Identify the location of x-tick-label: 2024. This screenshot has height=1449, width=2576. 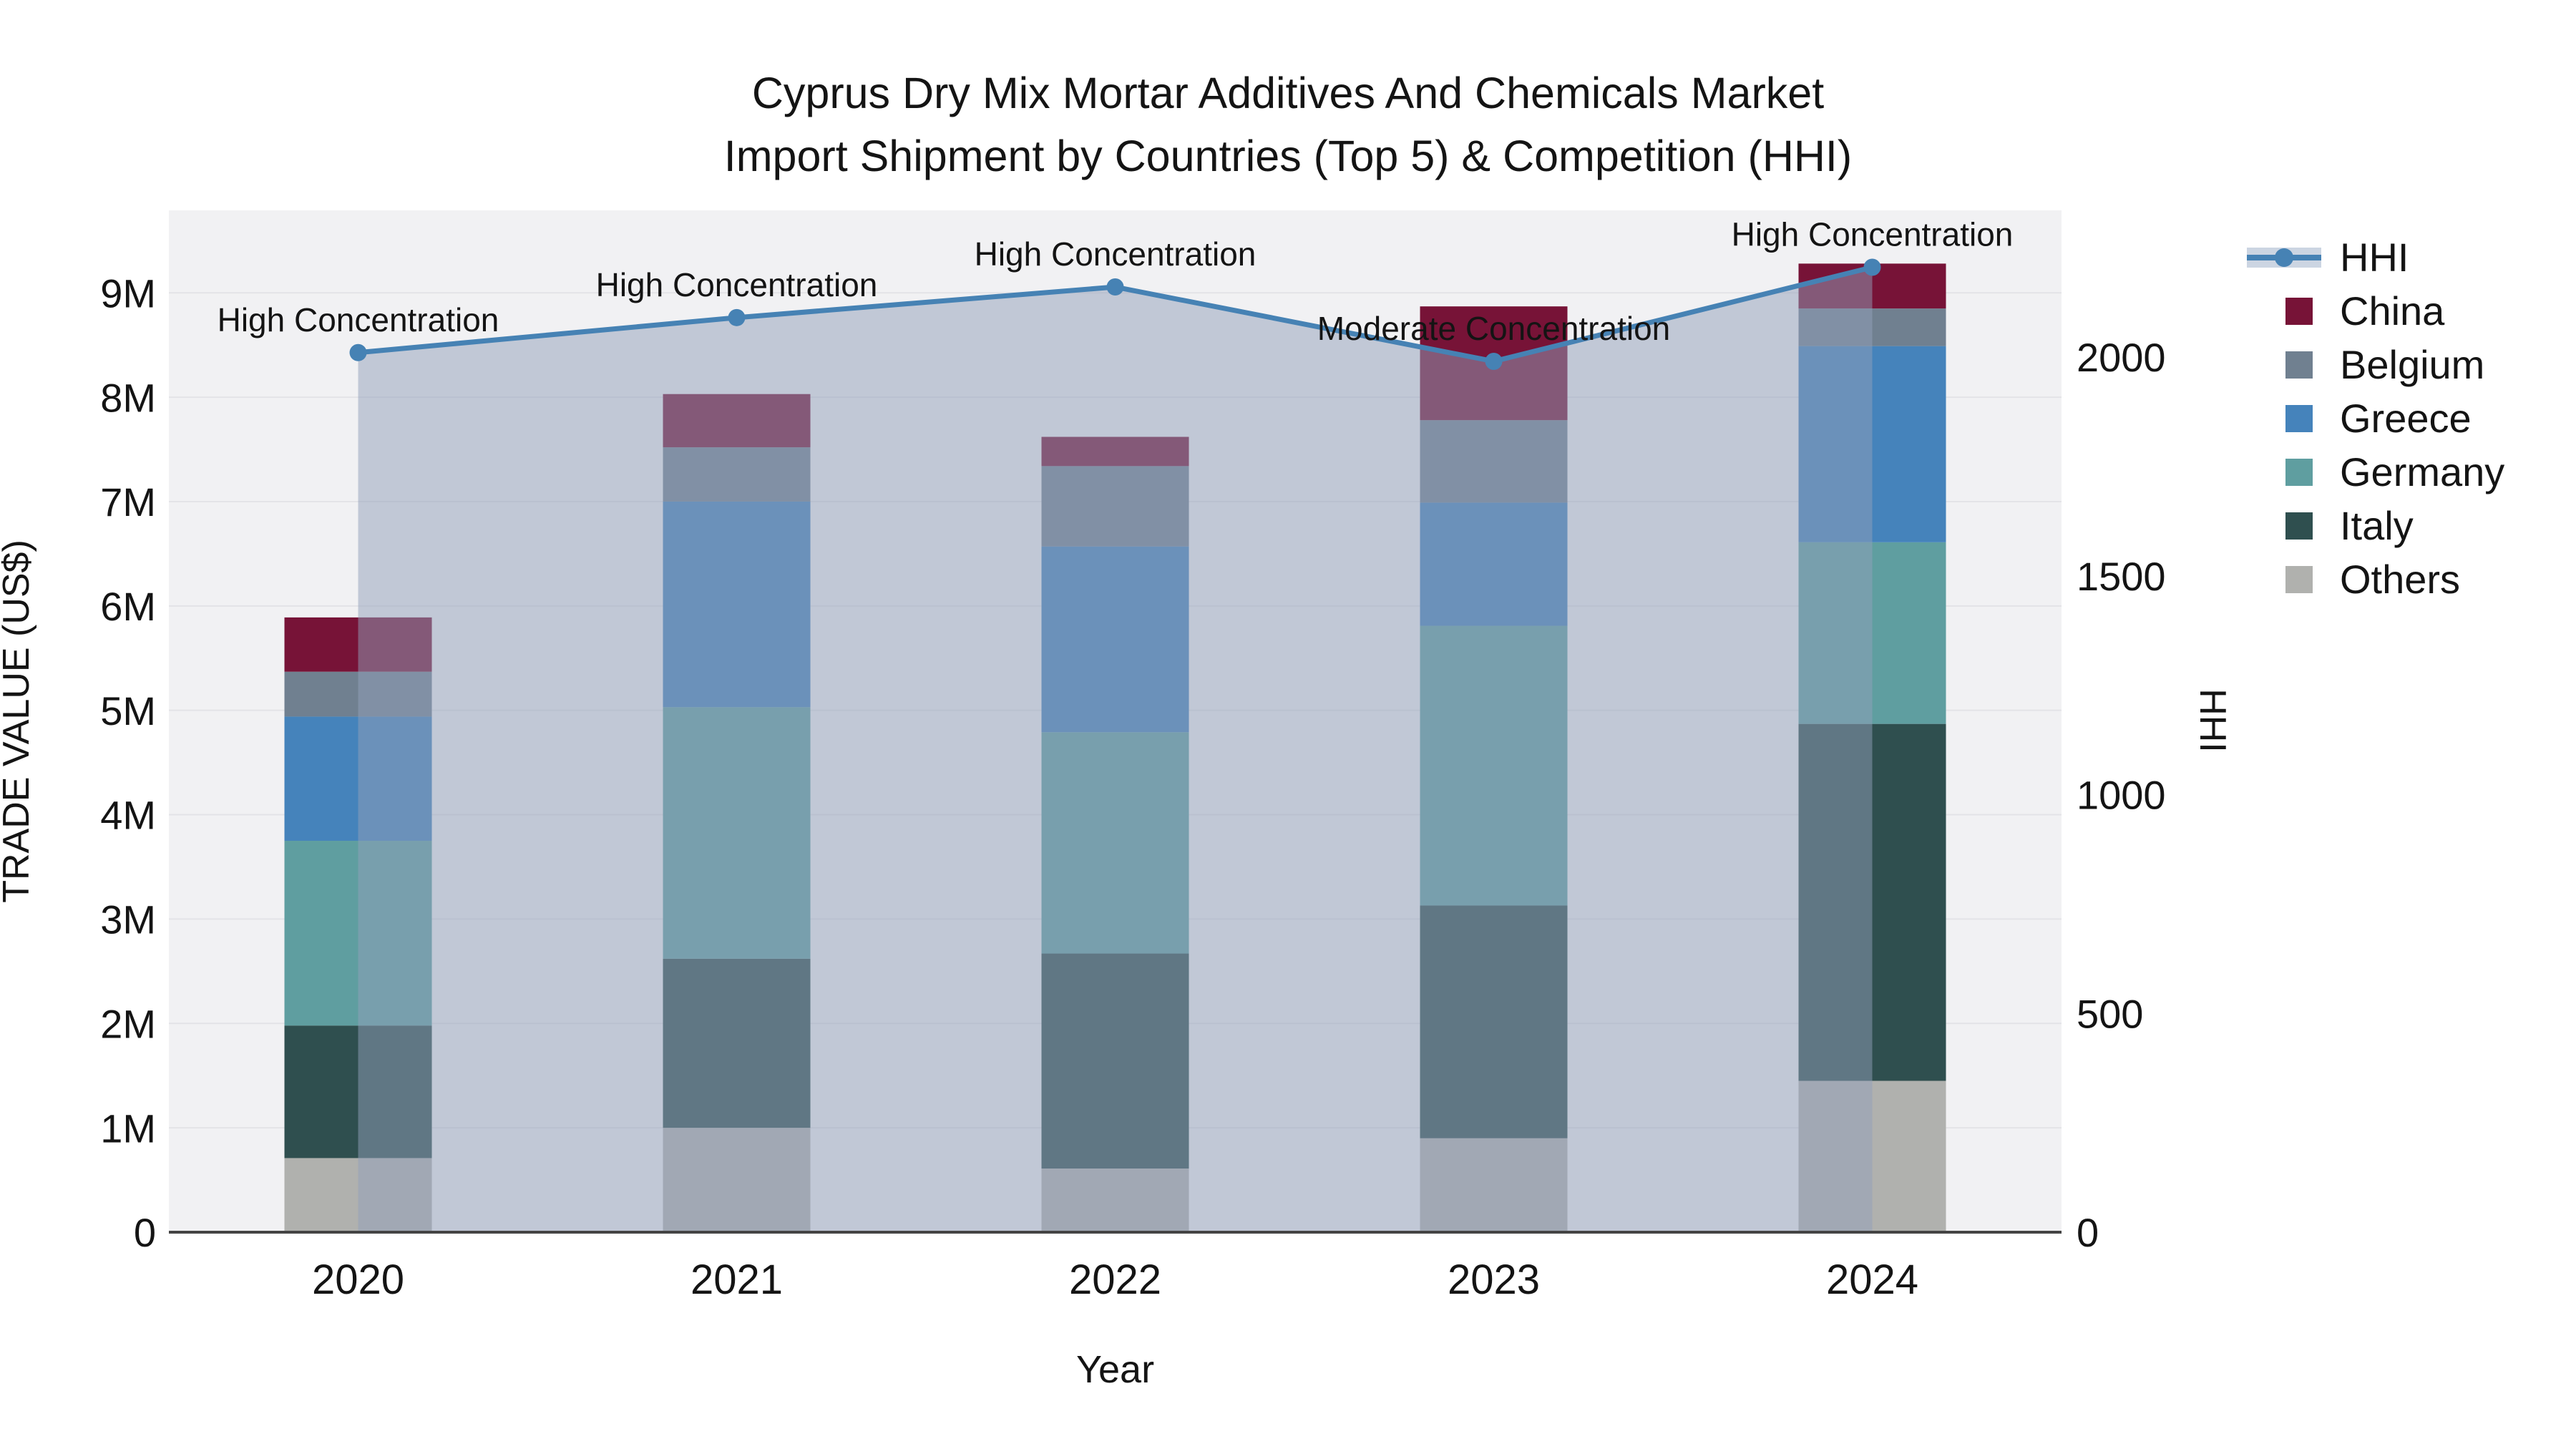
(1872, 1280).